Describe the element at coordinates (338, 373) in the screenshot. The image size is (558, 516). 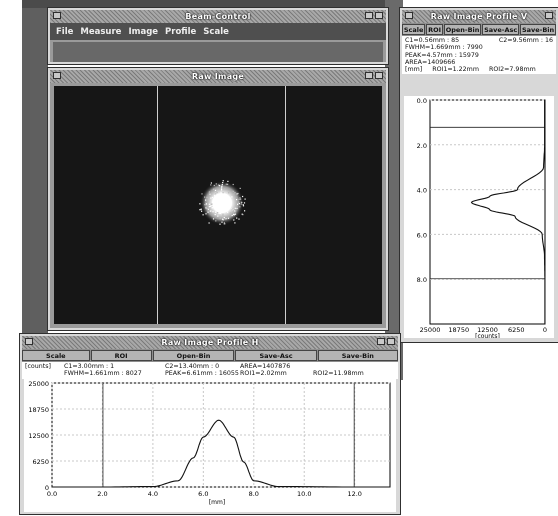
I see `roi2-readout: ROI2=11.98mm` at that location.